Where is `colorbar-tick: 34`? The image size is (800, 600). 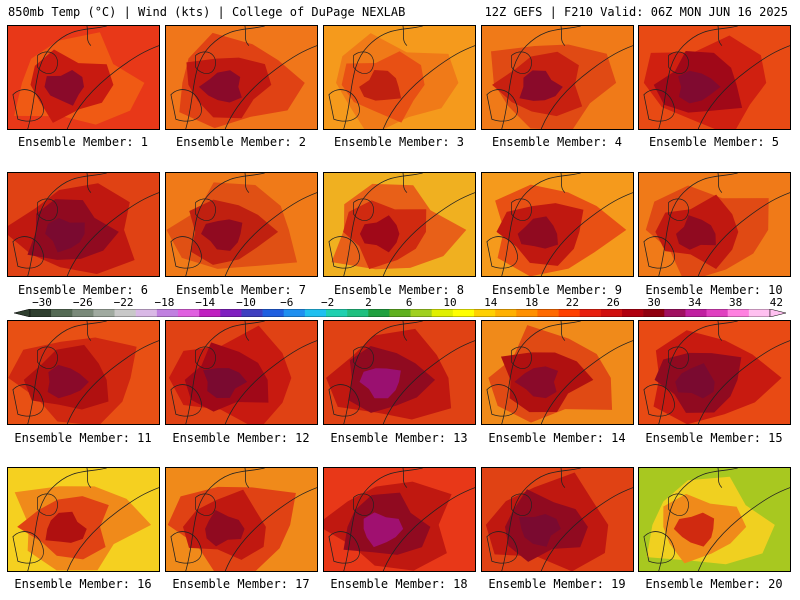 colorbar-tick: 34 is located at coordinates (695, 302).